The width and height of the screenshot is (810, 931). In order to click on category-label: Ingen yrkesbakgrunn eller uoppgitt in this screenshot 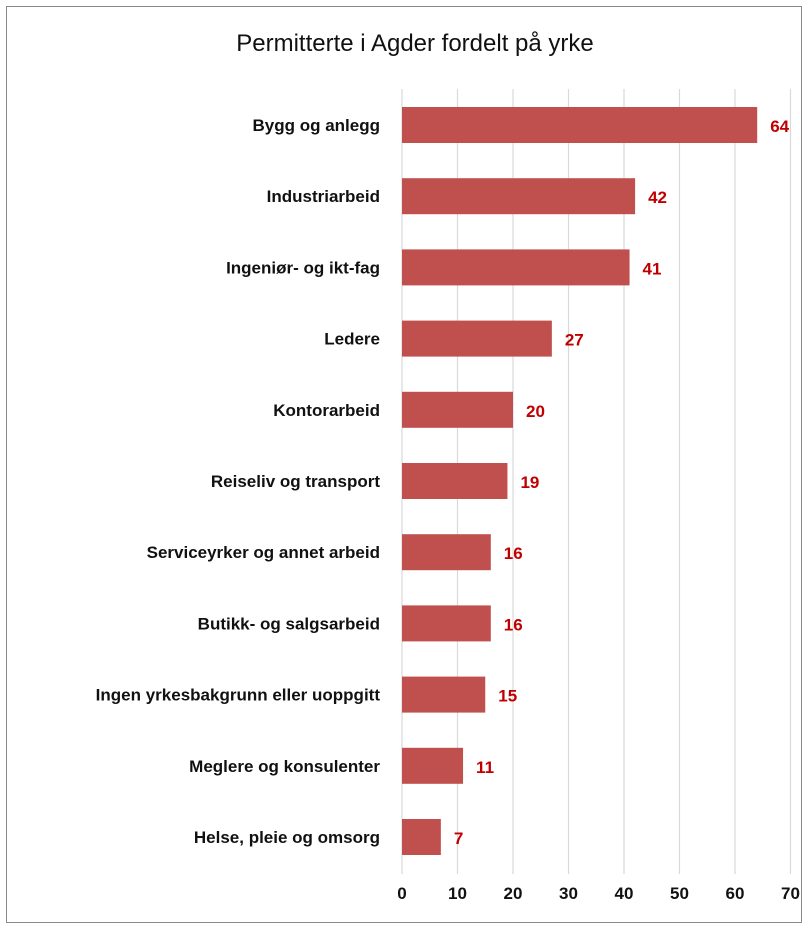, I will do `click(238, 695)`.